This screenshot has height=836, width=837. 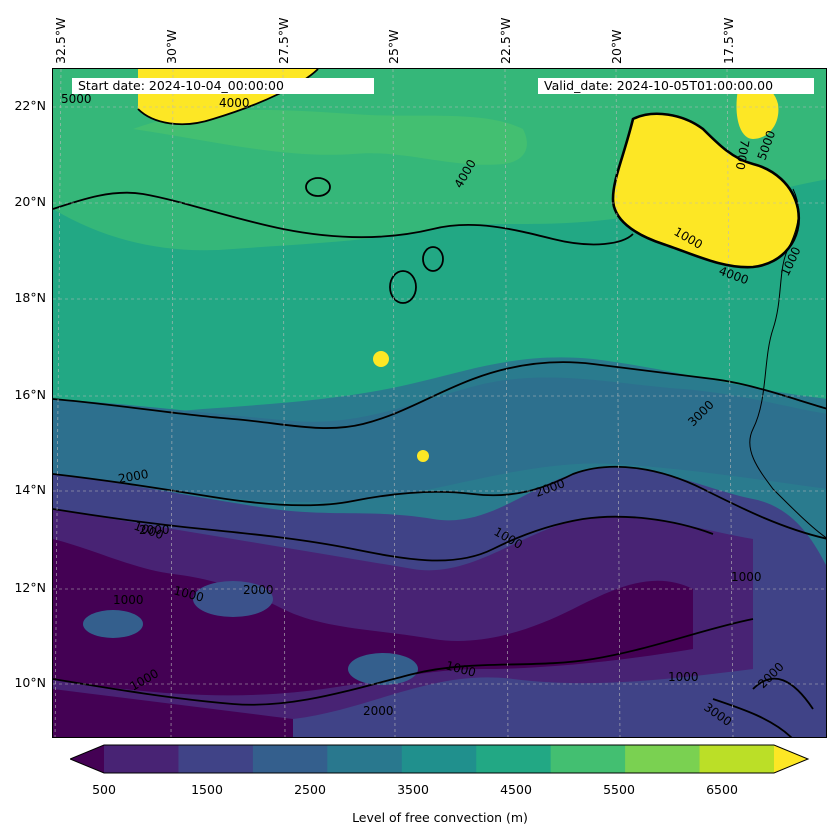 I want to click on colorbar-tick: 500, so click(x=104, y=789).